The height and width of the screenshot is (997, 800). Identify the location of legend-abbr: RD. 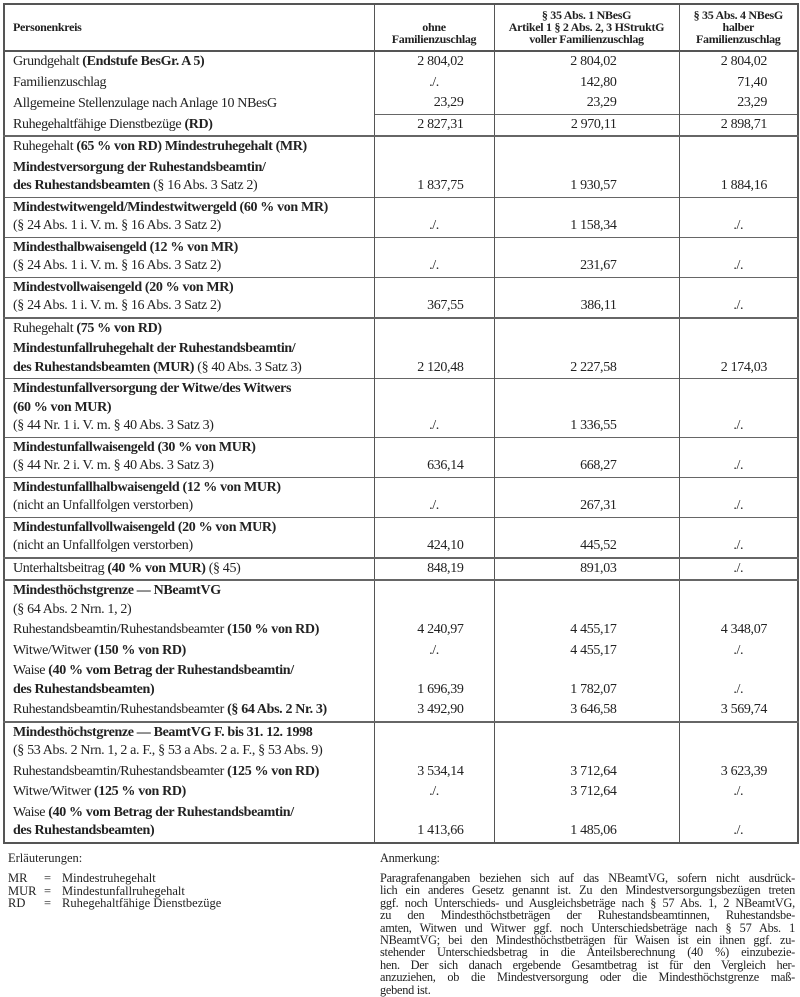
(17, 903).